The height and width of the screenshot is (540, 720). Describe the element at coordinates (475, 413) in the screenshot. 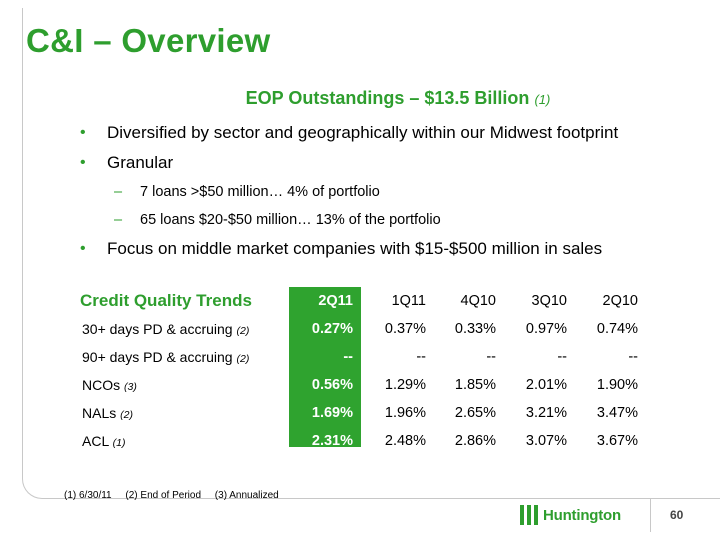

I see `table-cell: 2.65%` at that location.